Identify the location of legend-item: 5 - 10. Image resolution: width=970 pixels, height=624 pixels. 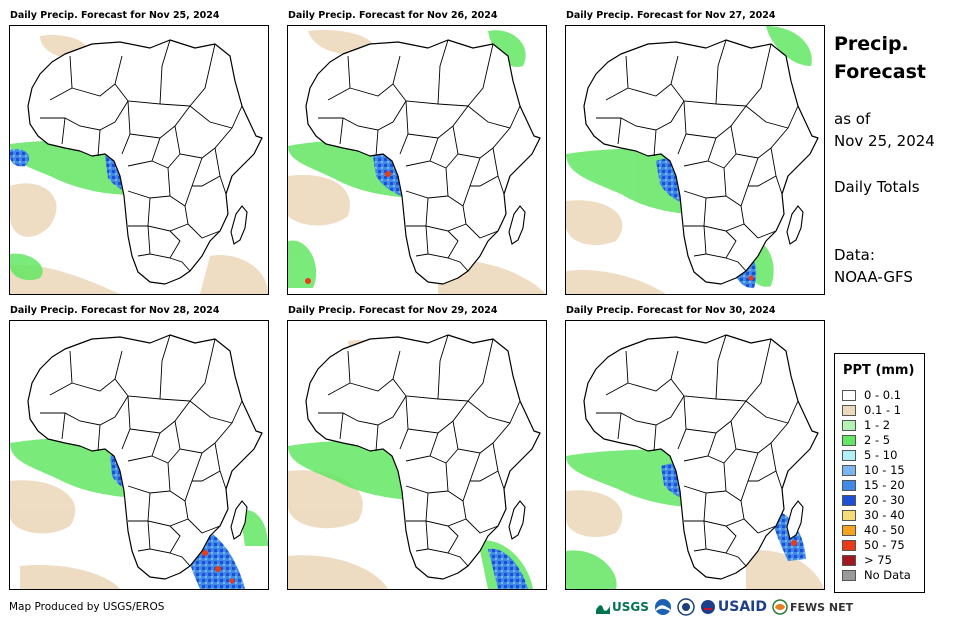
(869, 455).